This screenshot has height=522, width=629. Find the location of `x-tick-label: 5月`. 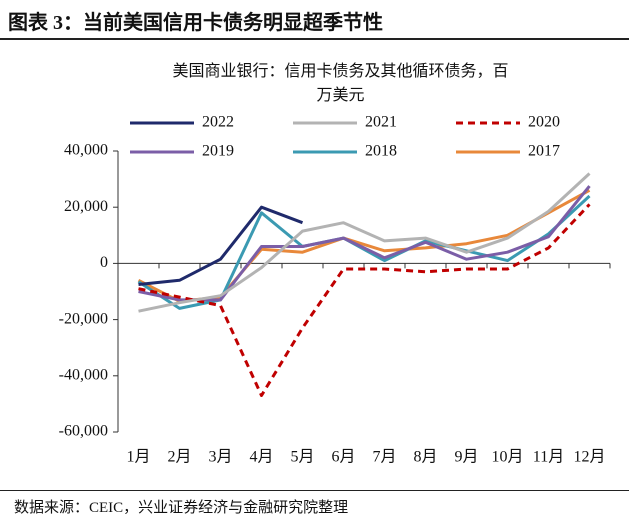

x-tick-label: 5月 is located at coordinates (302, 457).